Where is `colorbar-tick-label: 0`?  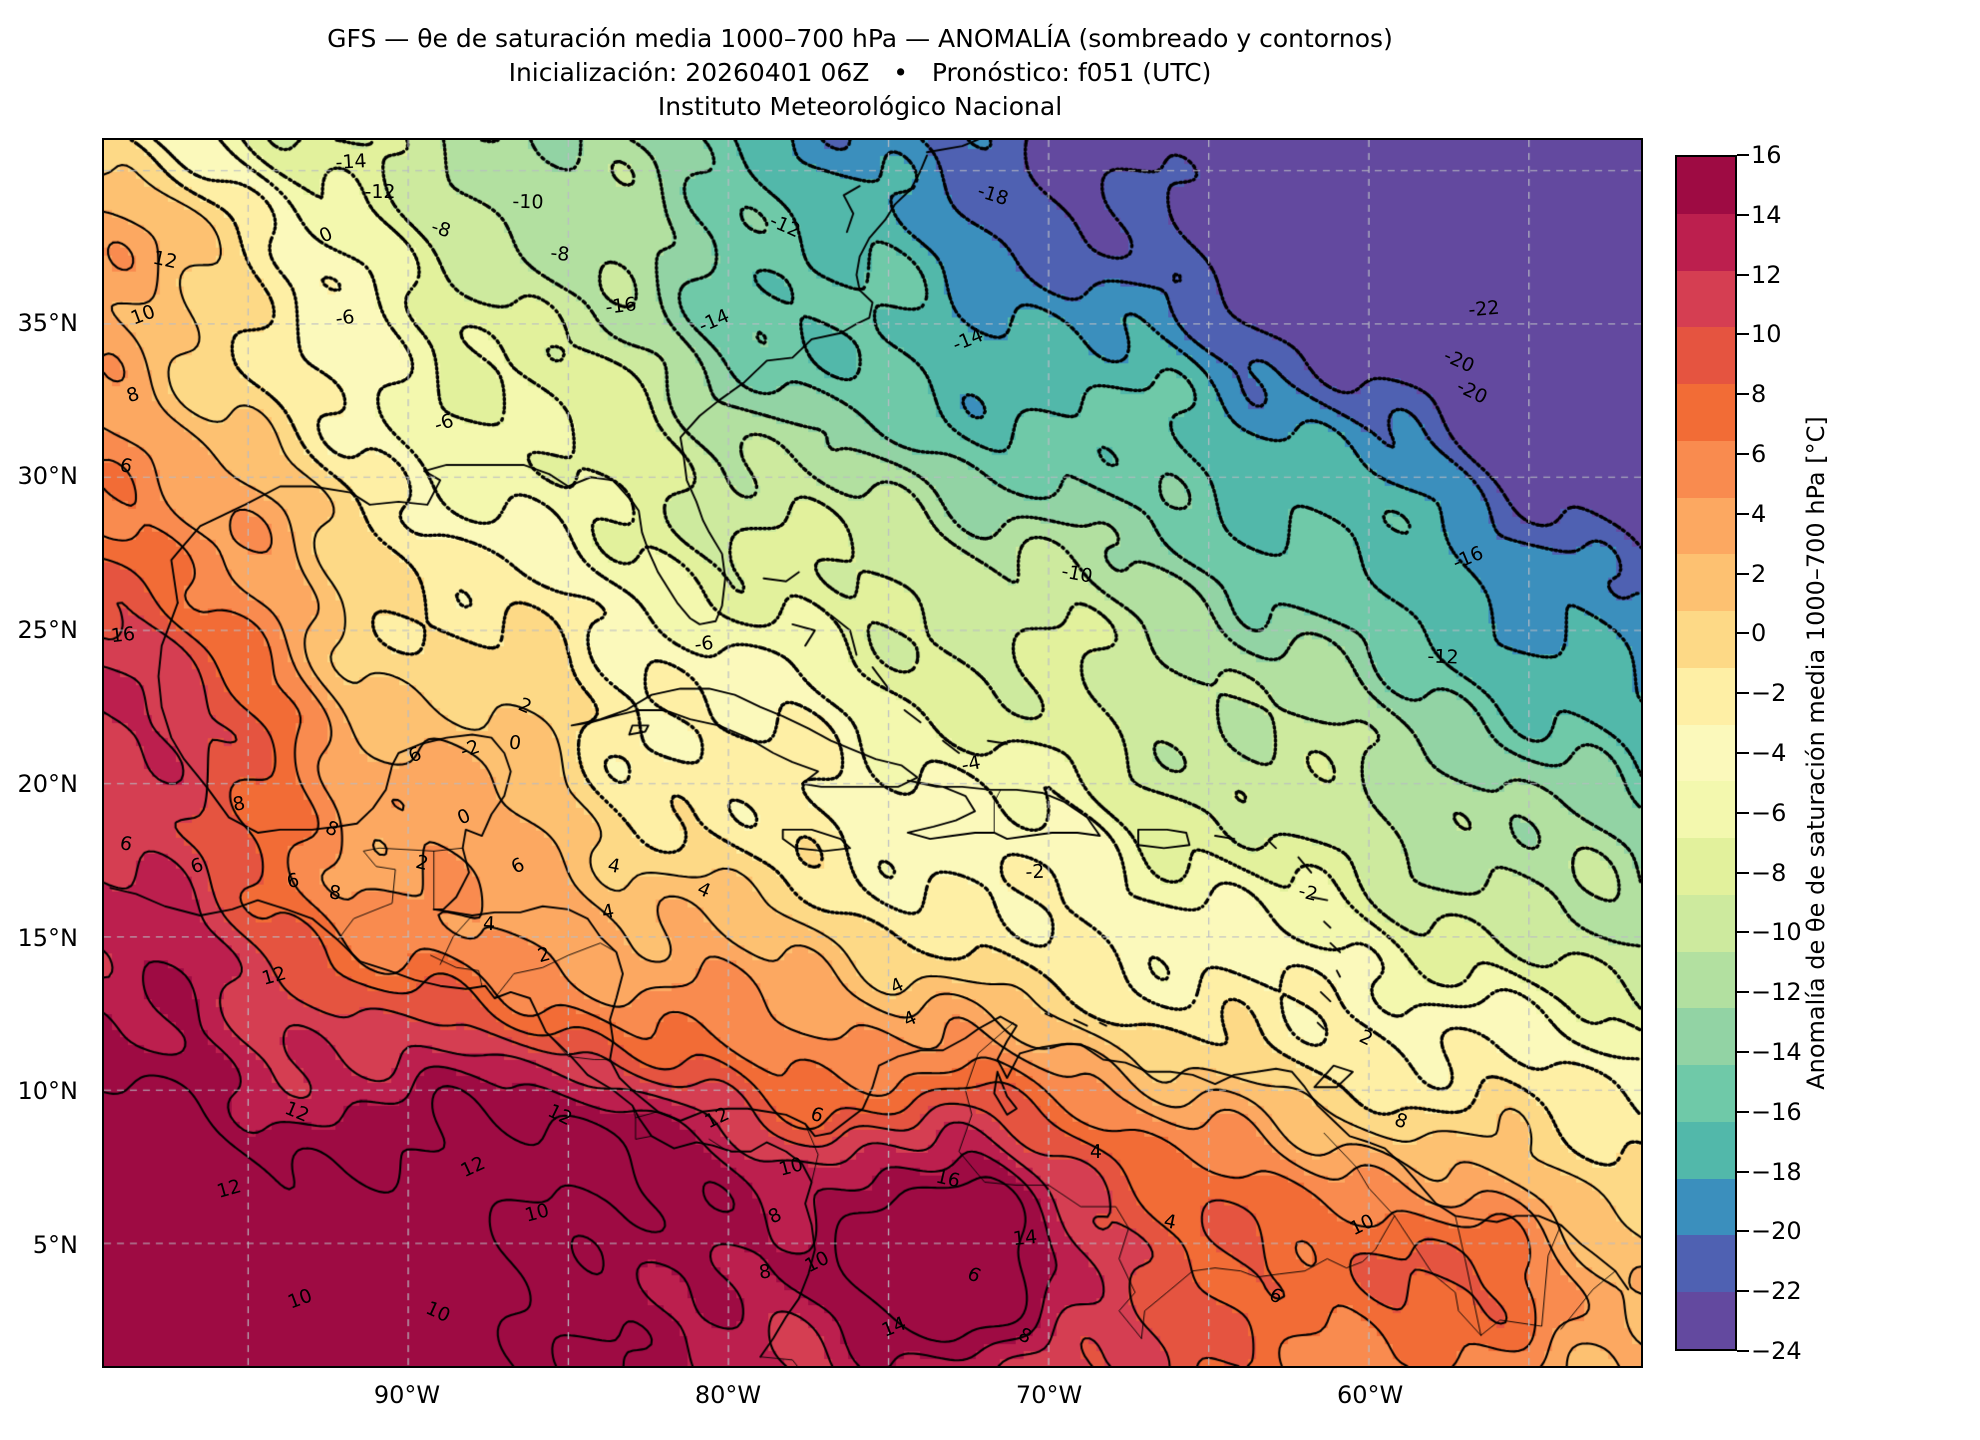 colorbar-tick-label: 0 is located at coordinates (1759, 633).